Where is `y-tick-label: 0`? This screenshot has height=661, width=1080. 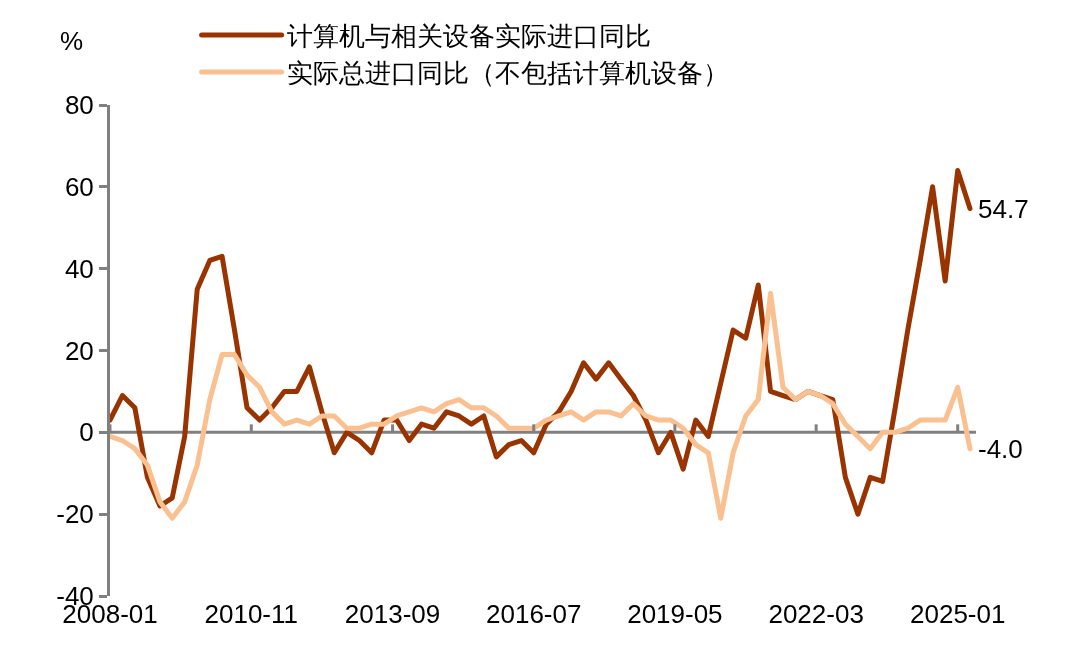 y-tick-label: 0 is located at coordinates (86, 432).